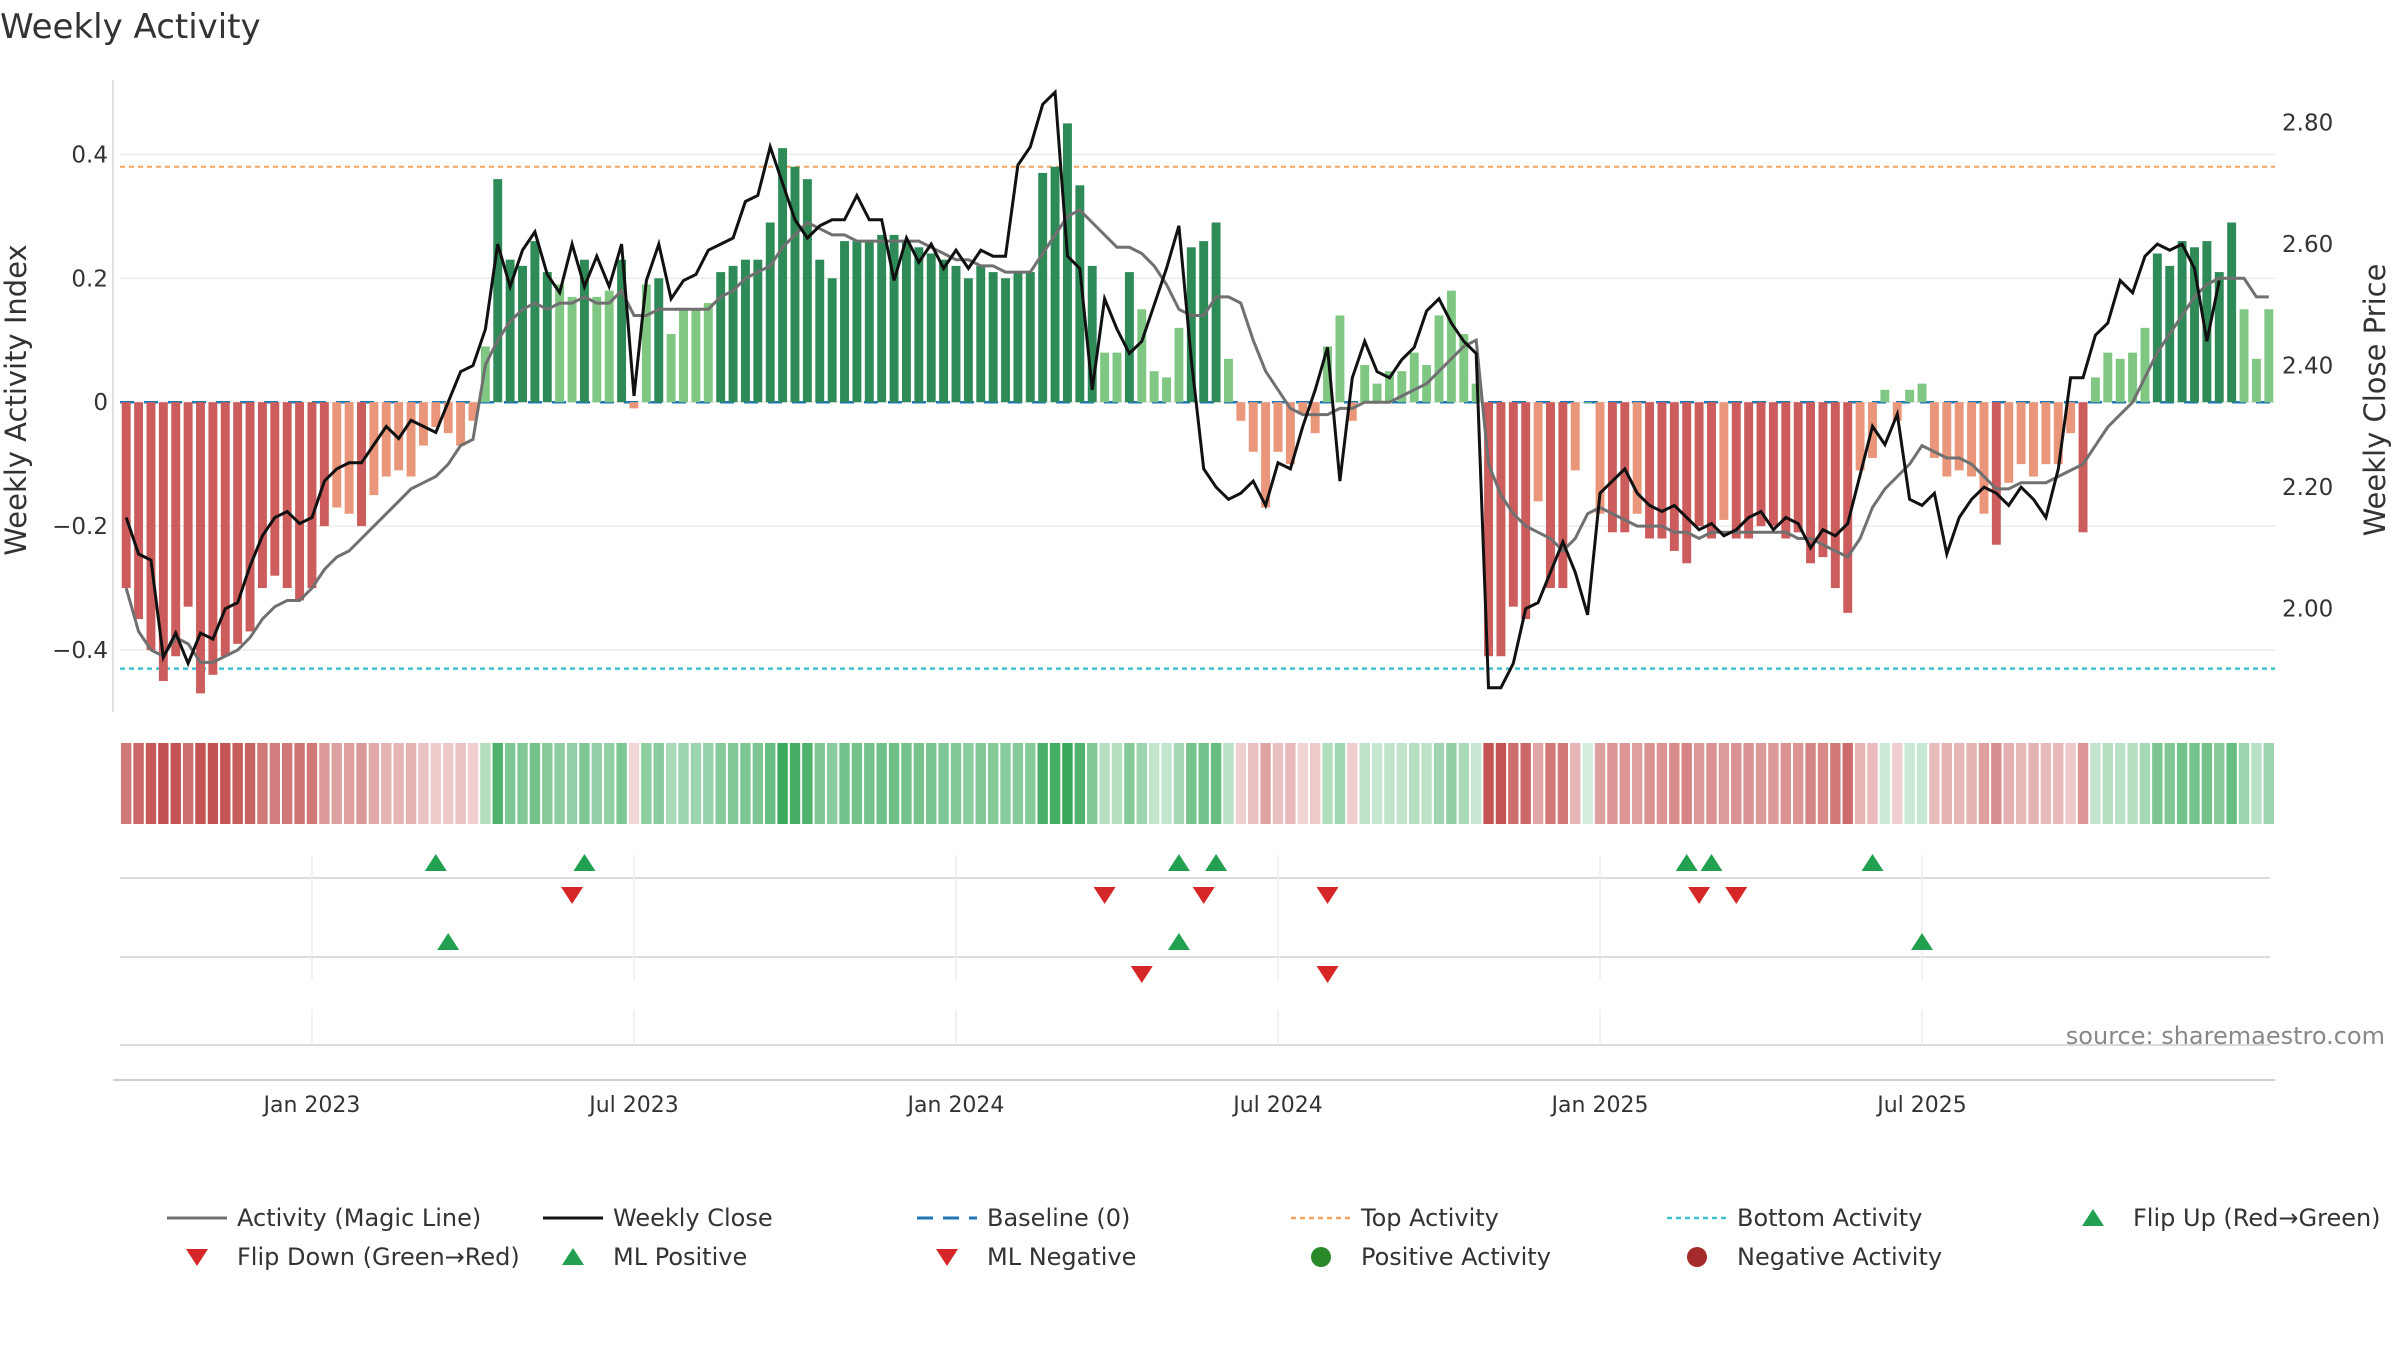 Image resolution: width=2400 pixels, height=1350 pixels. Describe the element at coordinates (378, 1257) in the screenshot. I see `legend-label-flip-down: Flip Down (Green→Red)` at that location.